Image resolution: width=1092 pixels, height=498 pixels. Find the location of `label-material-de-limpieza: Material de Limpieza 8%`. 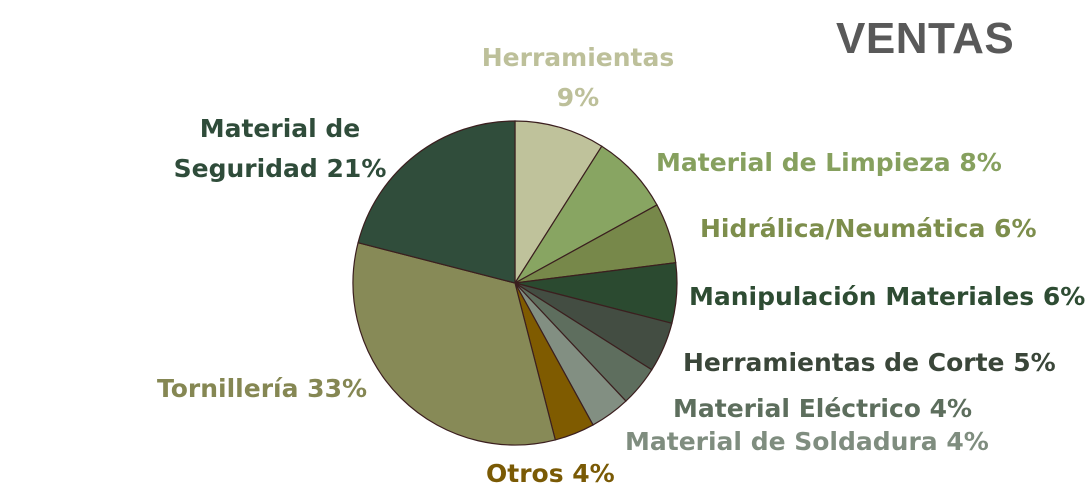

label-material-de-limpieza: Material de Limpieza 8% is located at coordinates (829, 162).